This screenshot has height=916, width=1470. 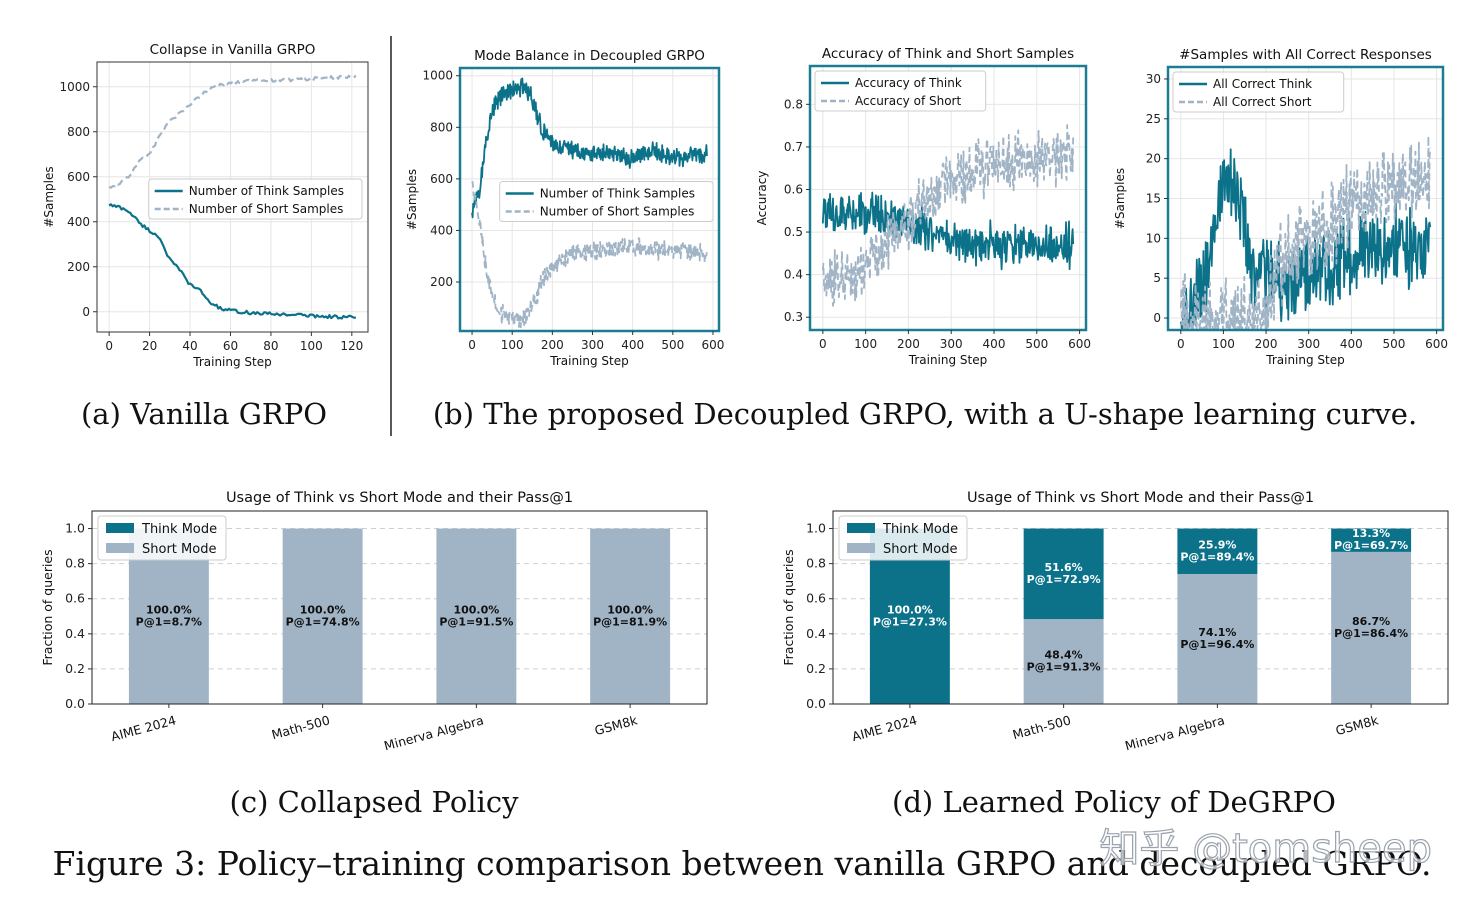 I want to click on legend-label: Number of Short Samples, so click(x=266, y=209).